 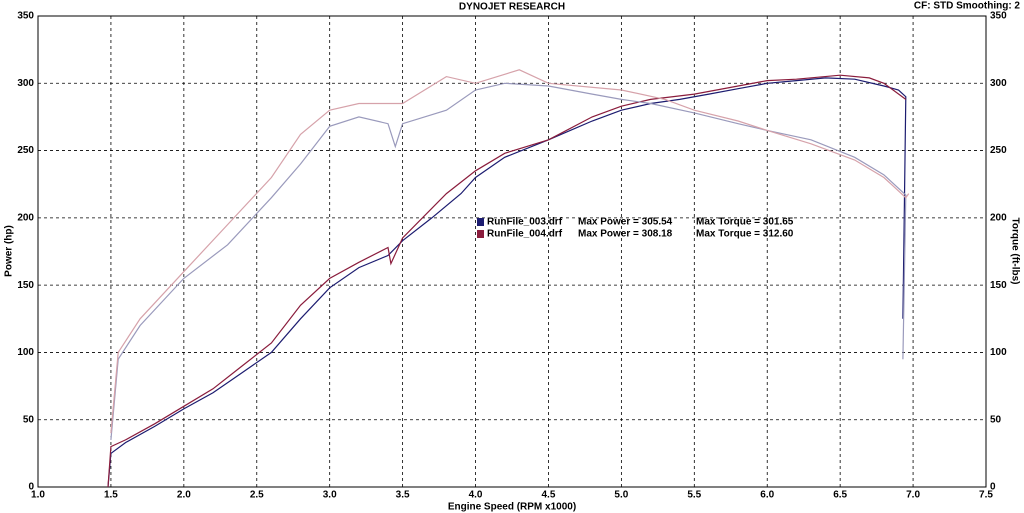 I want to click on y-axis-label: Power (hp), so click(x=9, y=251).